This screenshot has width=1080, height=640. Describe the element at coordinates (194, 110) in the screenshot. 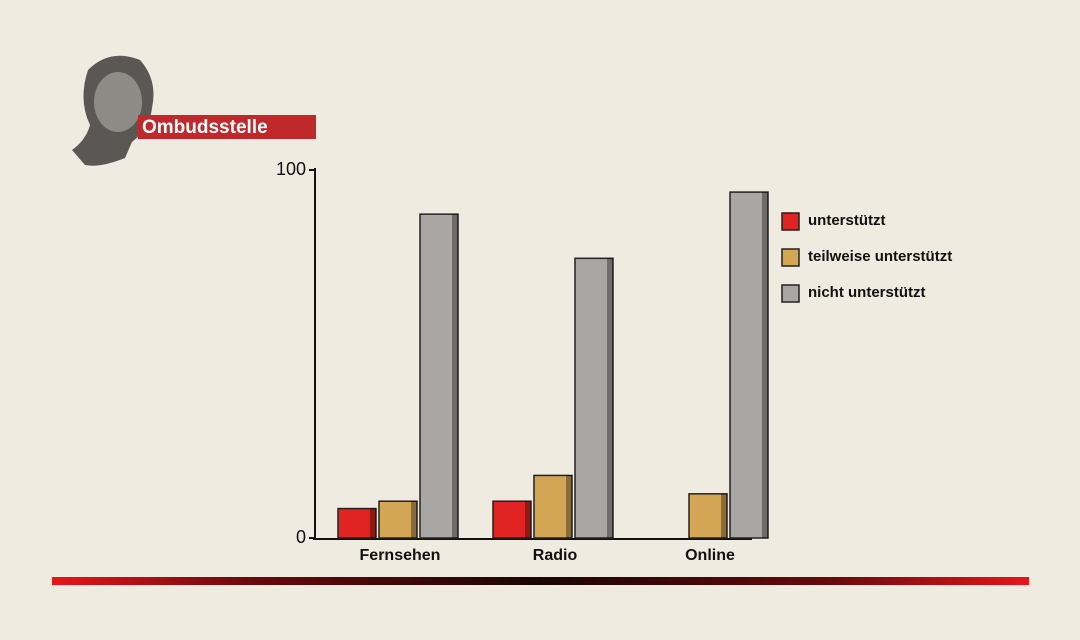

I see `logo: Ombudsstelle` at that location.